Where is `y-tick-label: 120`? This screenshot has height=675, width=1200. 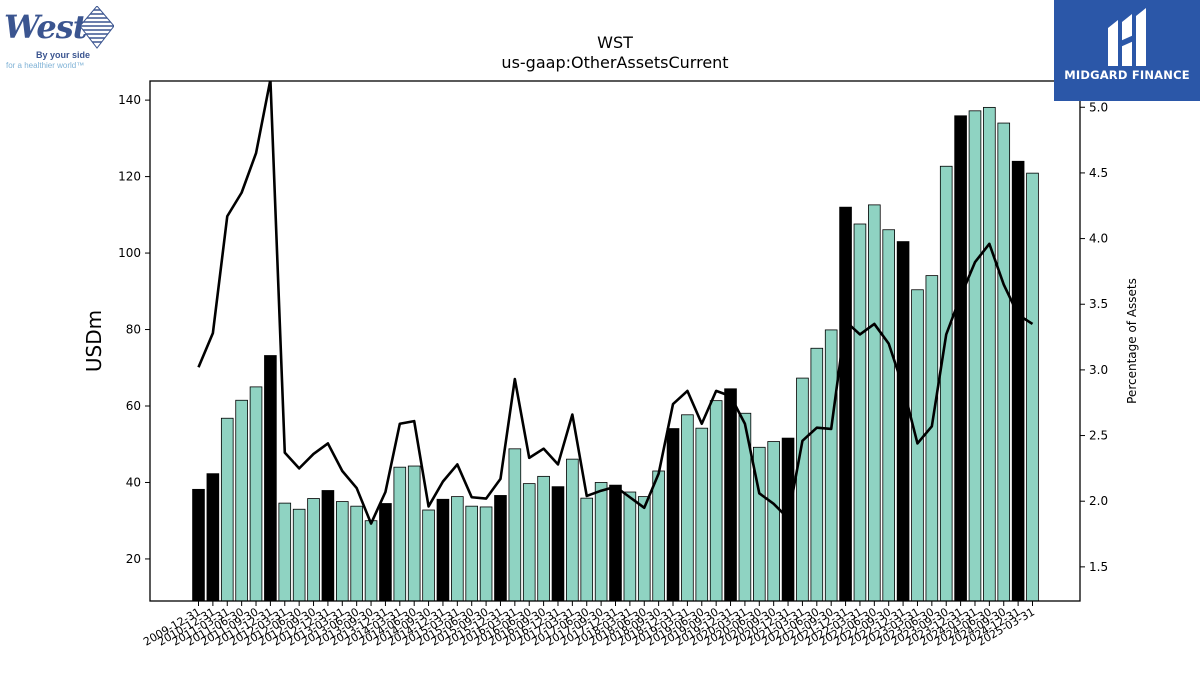 y-tick-label: 120 is located at coordinates (129, 177).